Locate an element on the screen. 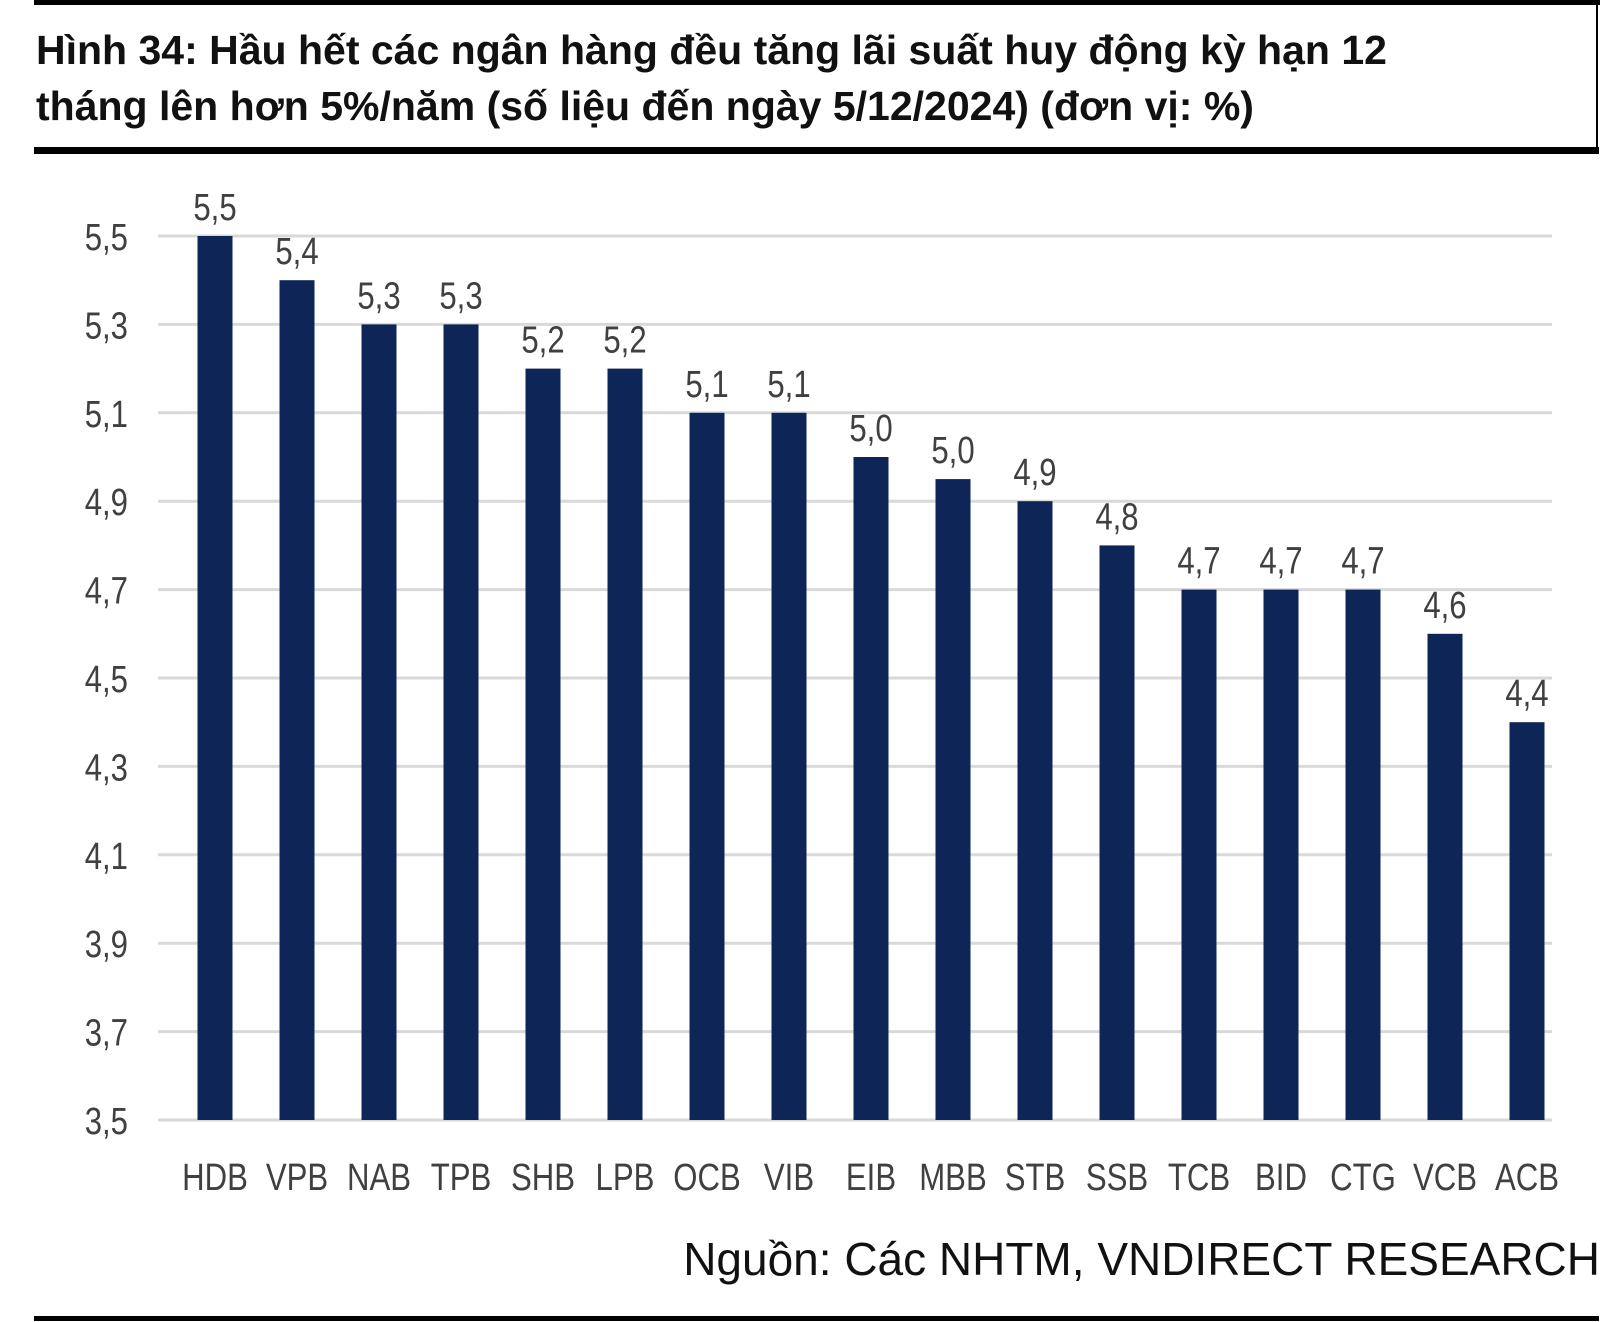  bar-nab is located at coordinates (379, 722).